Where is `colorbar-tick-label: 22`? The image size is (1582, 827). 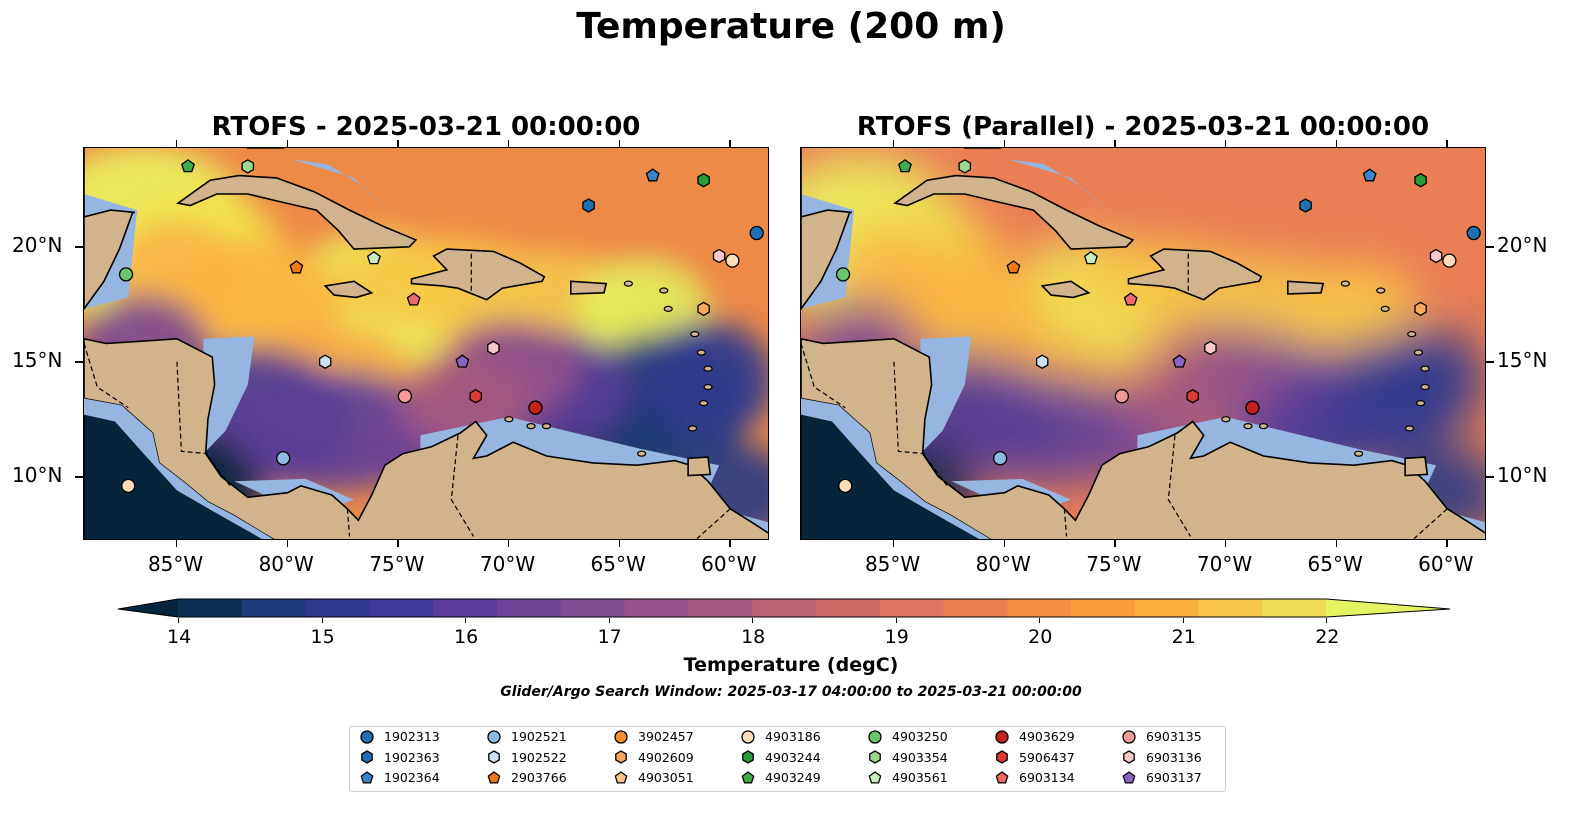 colorbar-tick-label: 22 is located at coordinates (1327, 637).